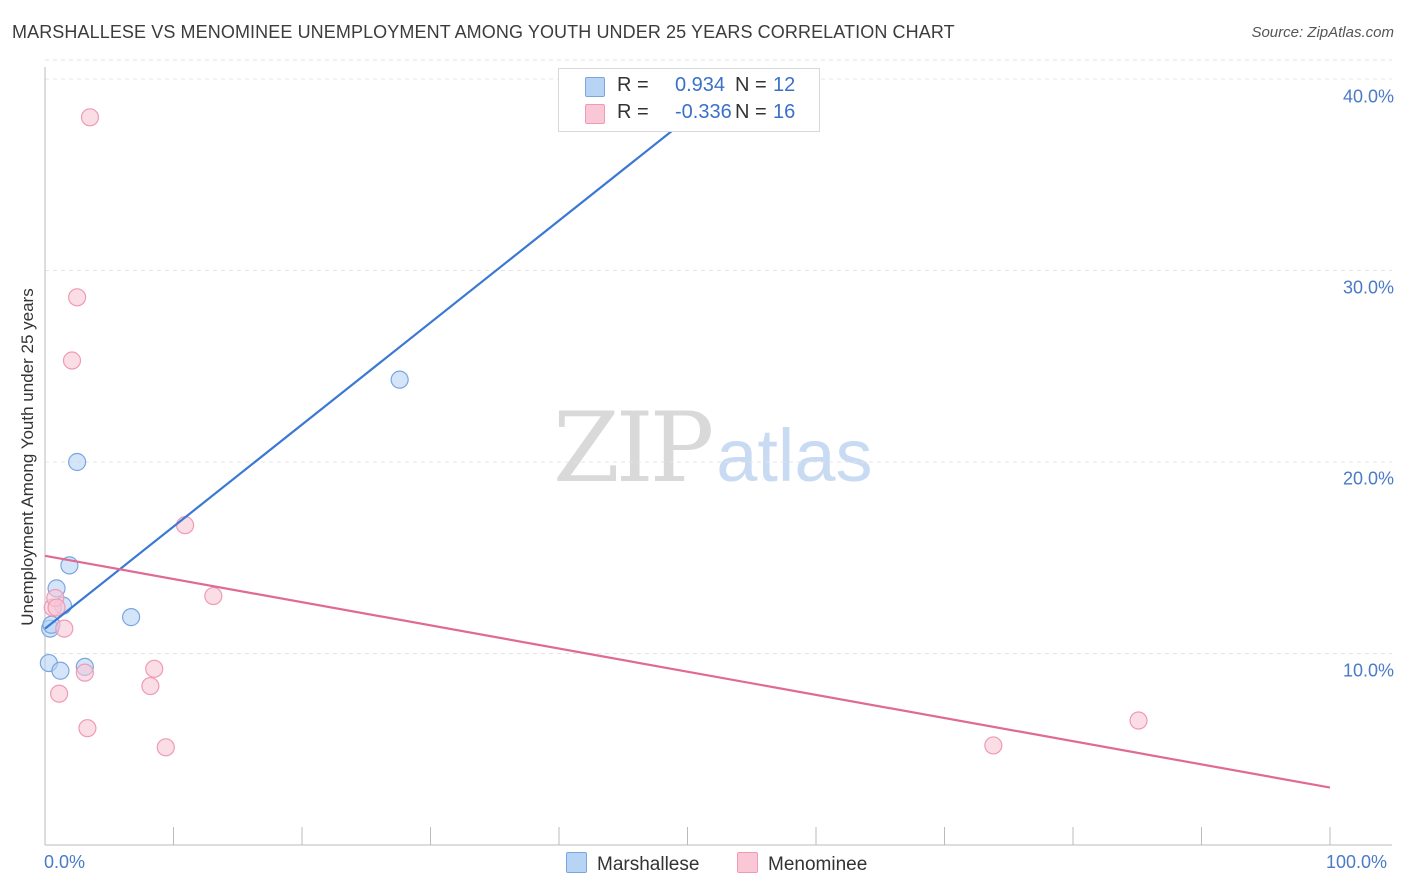 This screenshot has width=1406, height=892. I want to click on watermark: ZIPatlas, so click(713, 448).